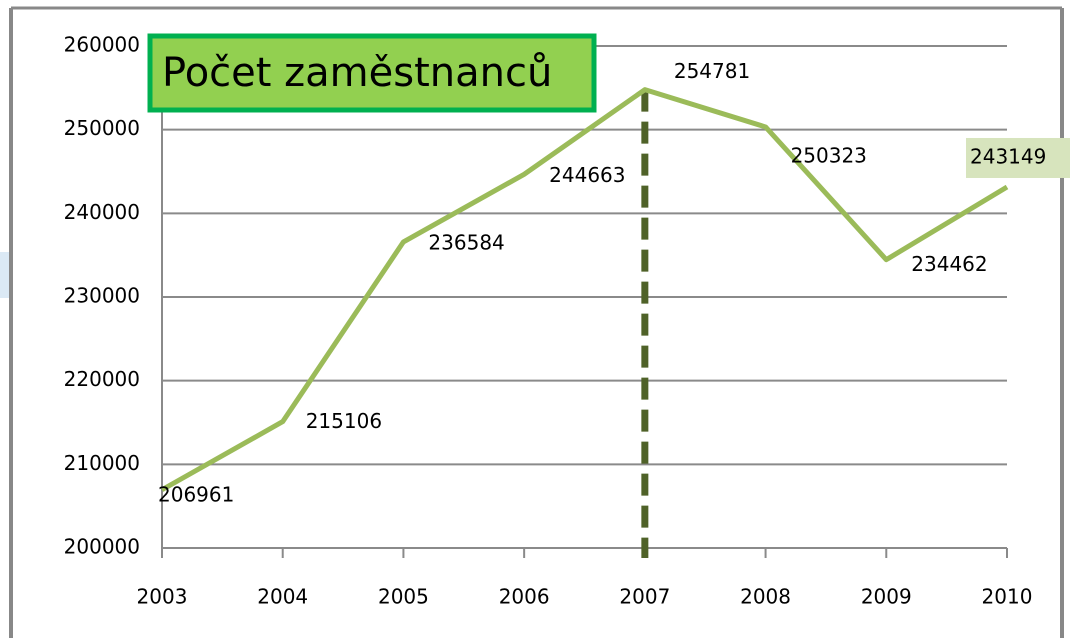  Describe the element at coordinates (1008, 156) in the screenshot. I see `data-label: 243149` at that location.